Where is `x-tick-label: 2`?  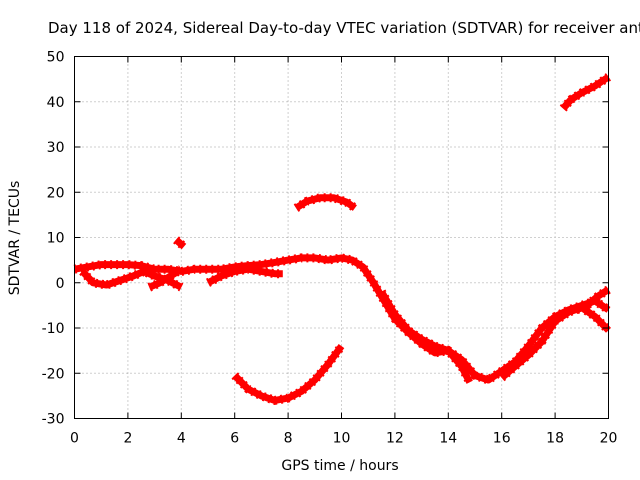
x-tick-label: 2 is located at coordinates (127, 439).